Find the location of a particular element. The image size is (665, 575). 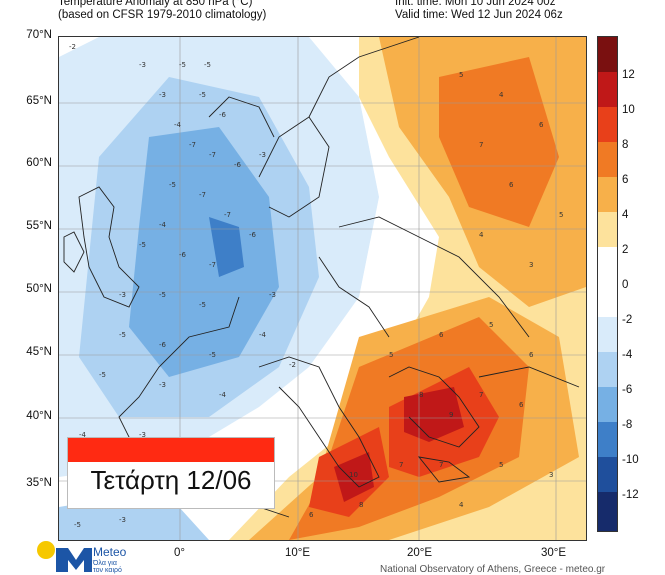

cbar-label-10: 10 is located at coordinates (628, 110).